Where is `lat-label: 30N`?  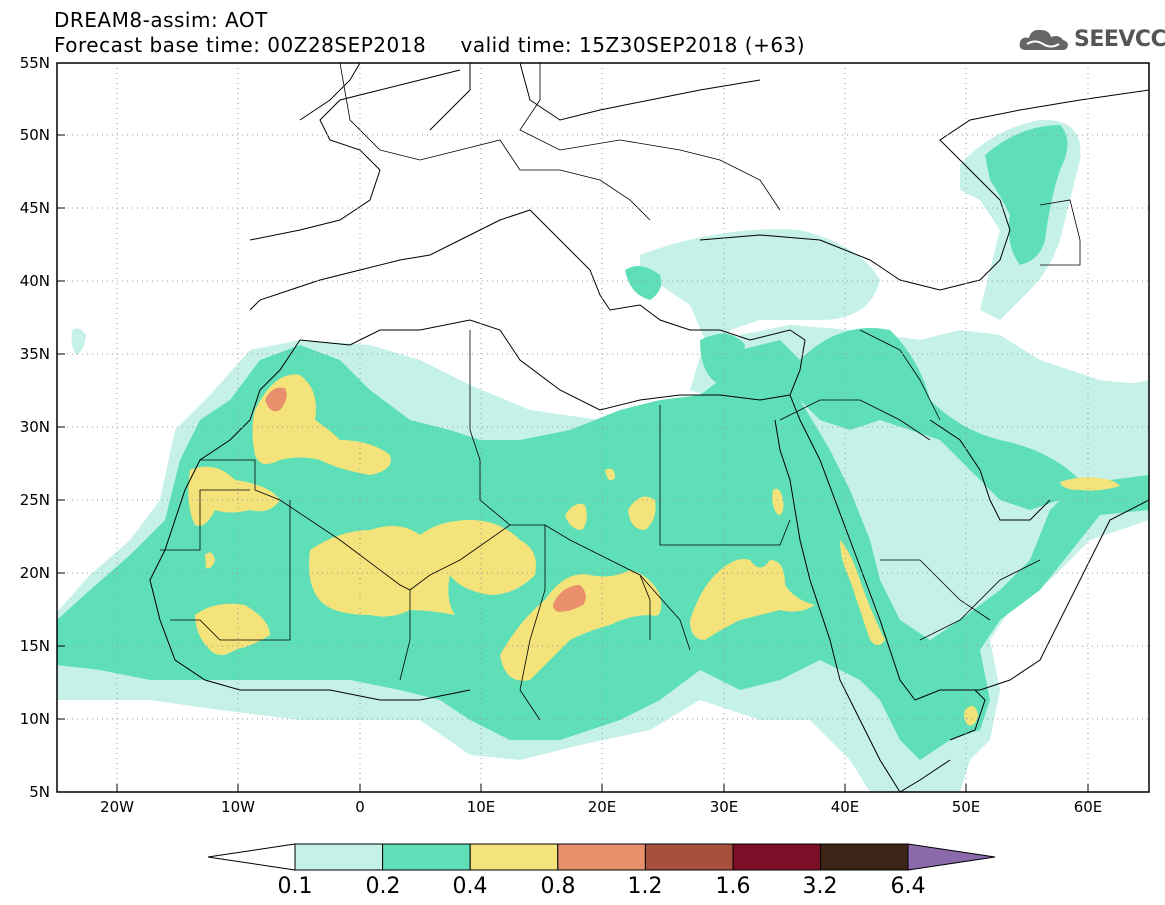 lat-label: 30N is located at coordinates (35, 427).